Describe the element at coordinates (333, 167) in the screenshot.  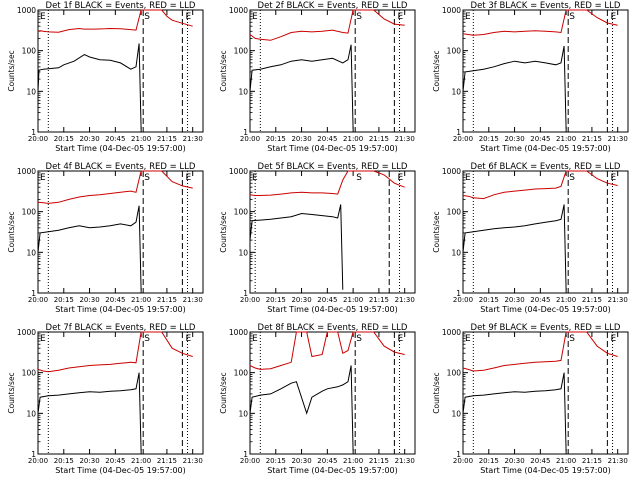
I see `chart-title: Det 5f BLACK = Events, RED = LLD` at that location.